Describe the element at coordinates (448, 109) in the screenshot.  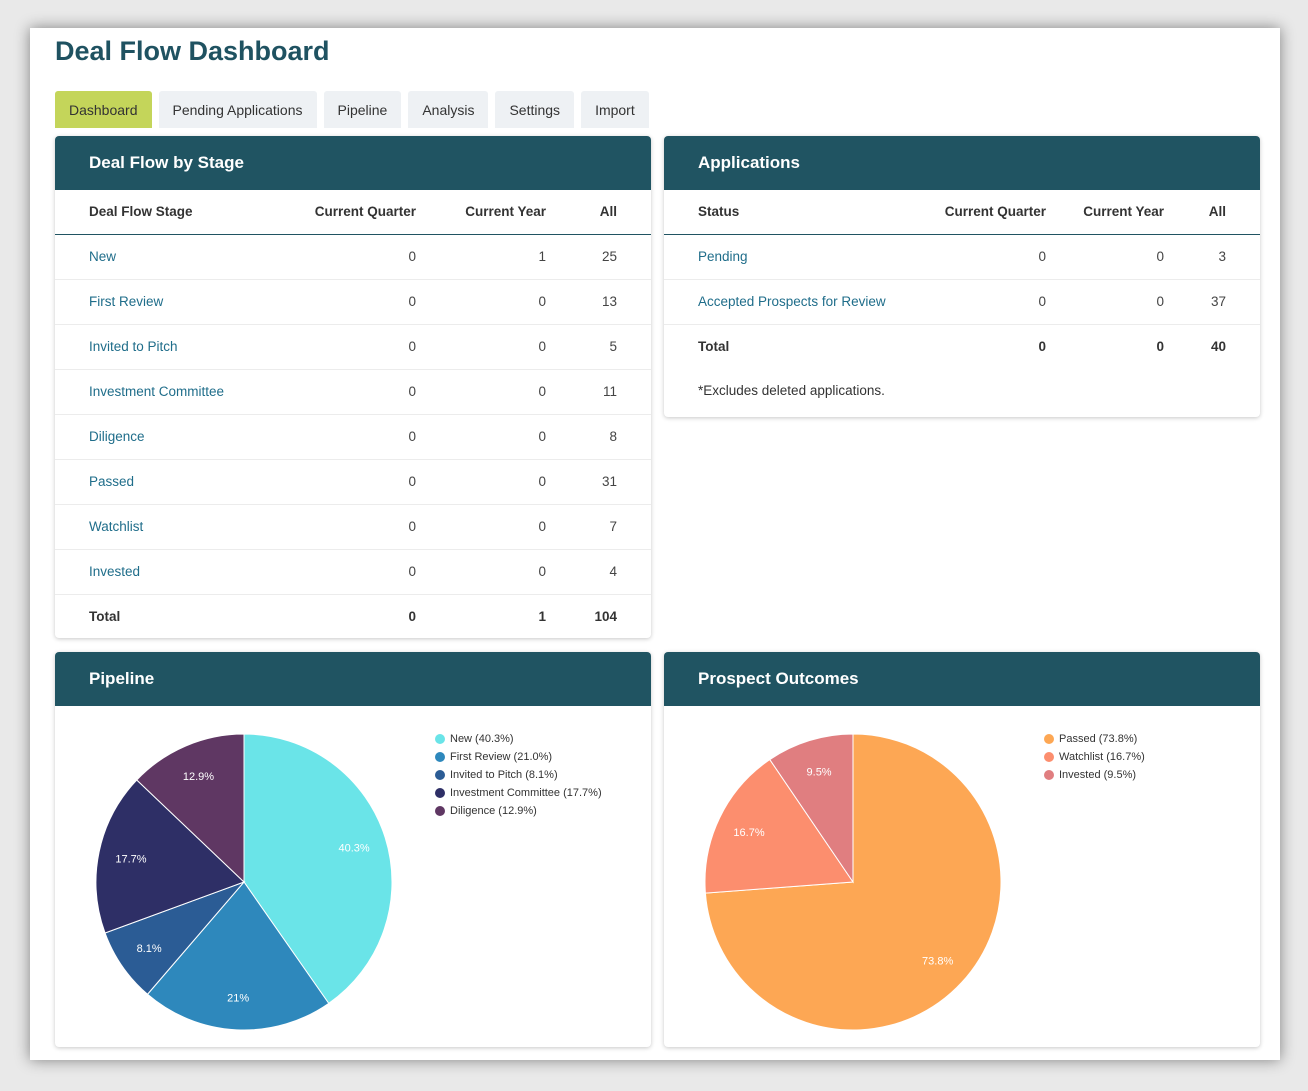
I see `tab-analysis: Analysis` at that location.